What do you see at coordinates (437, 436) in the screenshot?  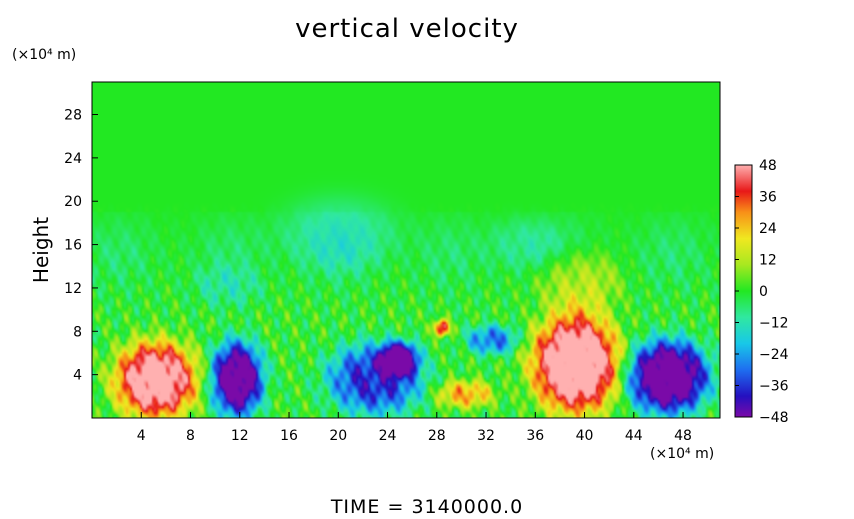 I see `x-tick-label: 28` at bounding box center [437, 436].